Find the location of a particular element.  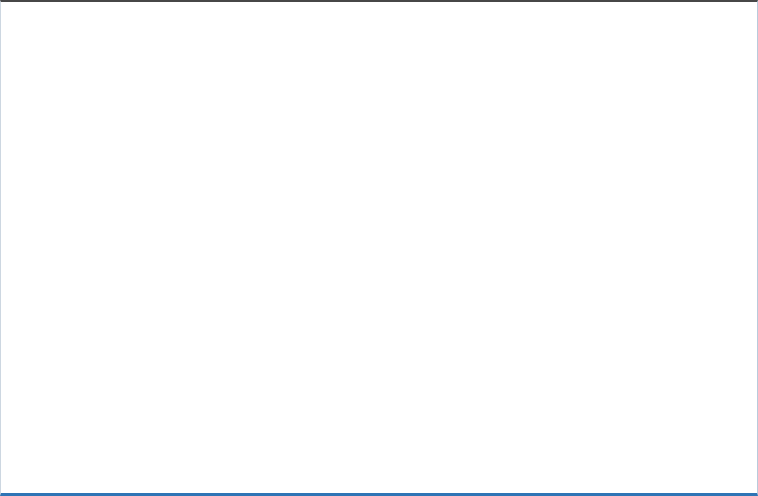

cpi-line-swatch-icon is located at coordinates (376, 486).